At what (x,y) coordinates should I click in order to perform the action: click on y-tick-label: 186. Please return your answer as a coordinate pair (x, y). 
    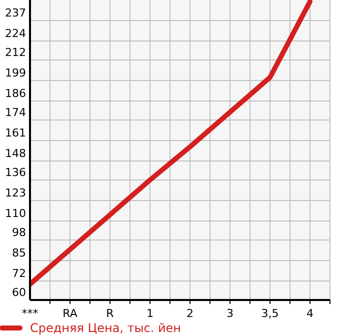
    Looking at the image, I should click on (15, 93).